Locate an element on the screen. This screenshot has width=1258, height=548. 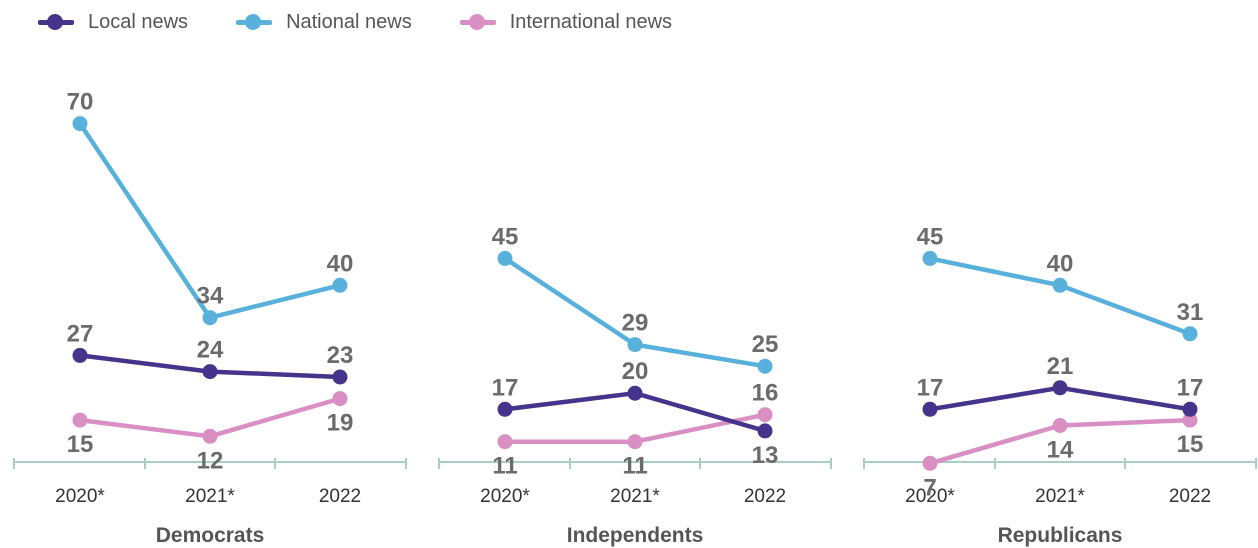
data-label-local: 20 is located at coordinates (635, 371).